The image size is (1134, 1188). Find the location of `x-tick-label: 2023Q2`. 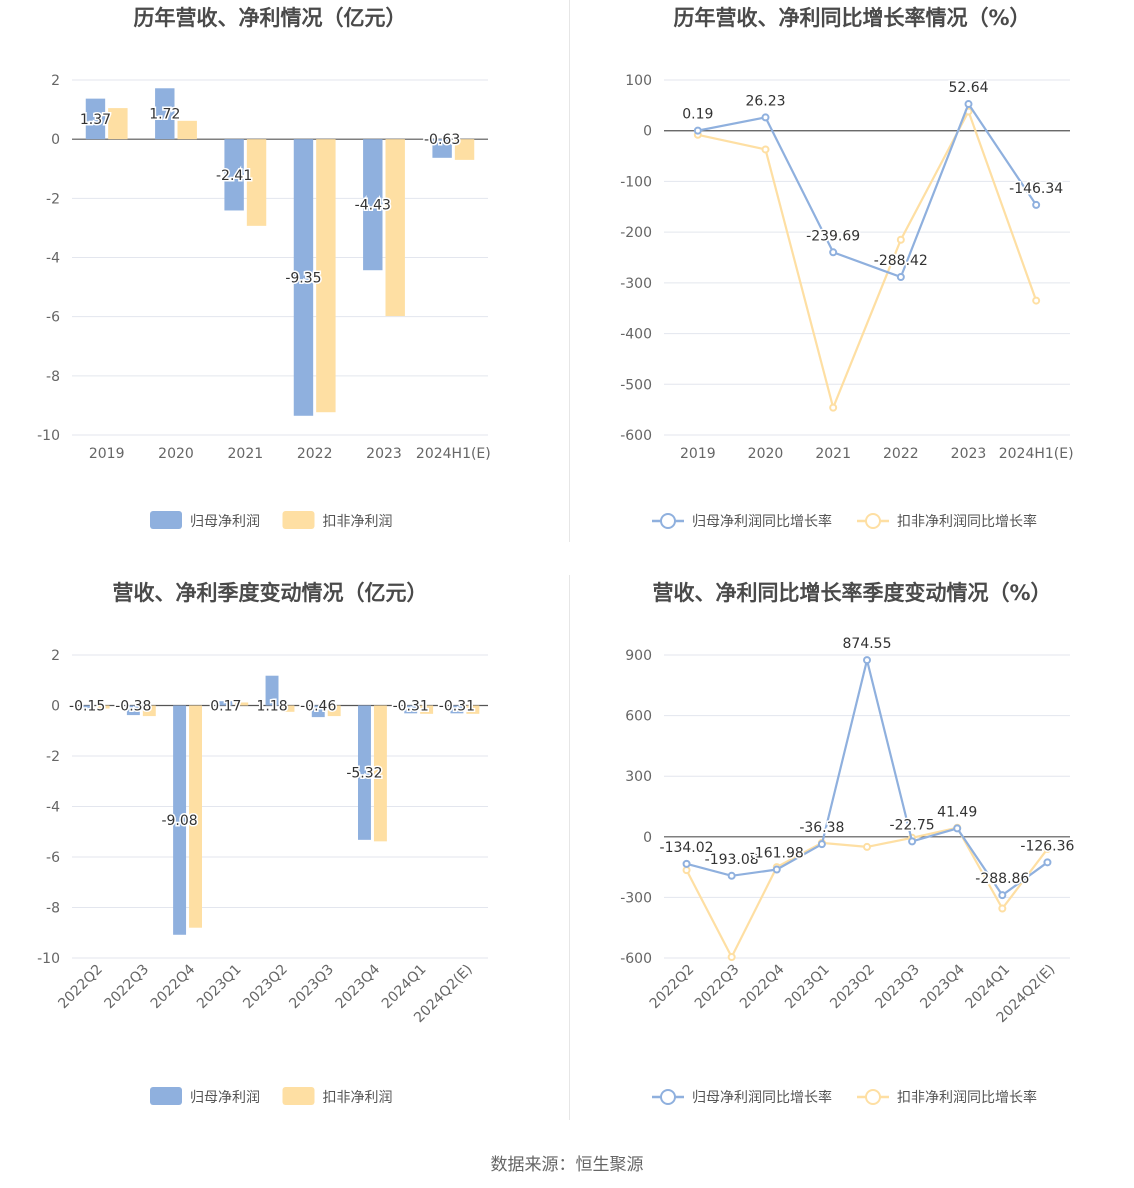

x-tick-label: 2023Q2 is located at coordinates (265, 987).